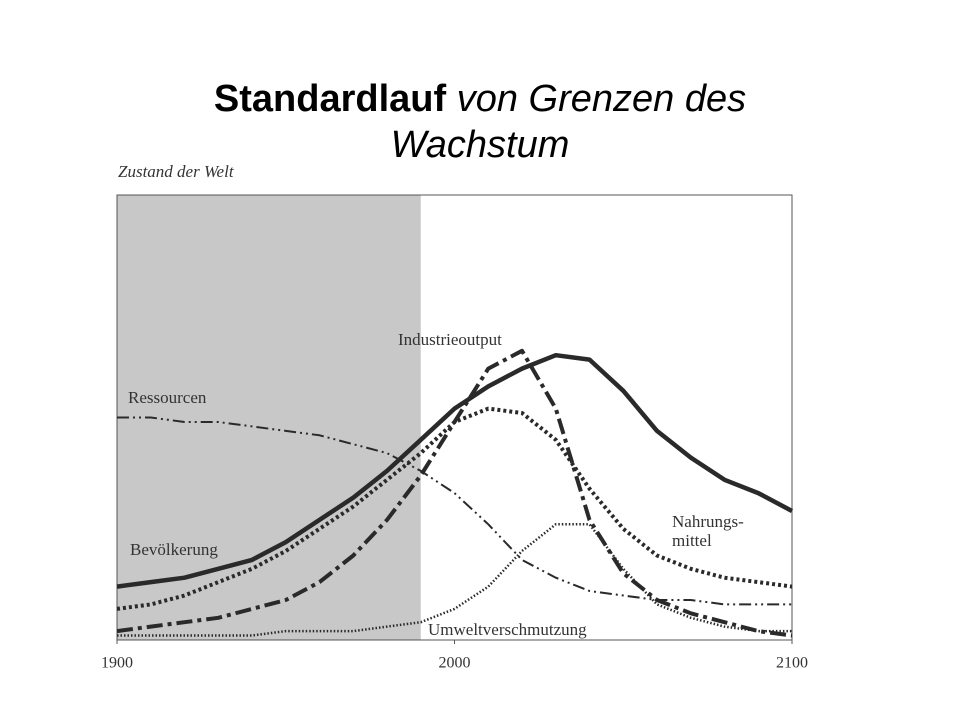 Image resolution: width=960 pixels, height=720 pixels. I want to click on y-axis-label: Zustand der Welt, so click(176, 171).